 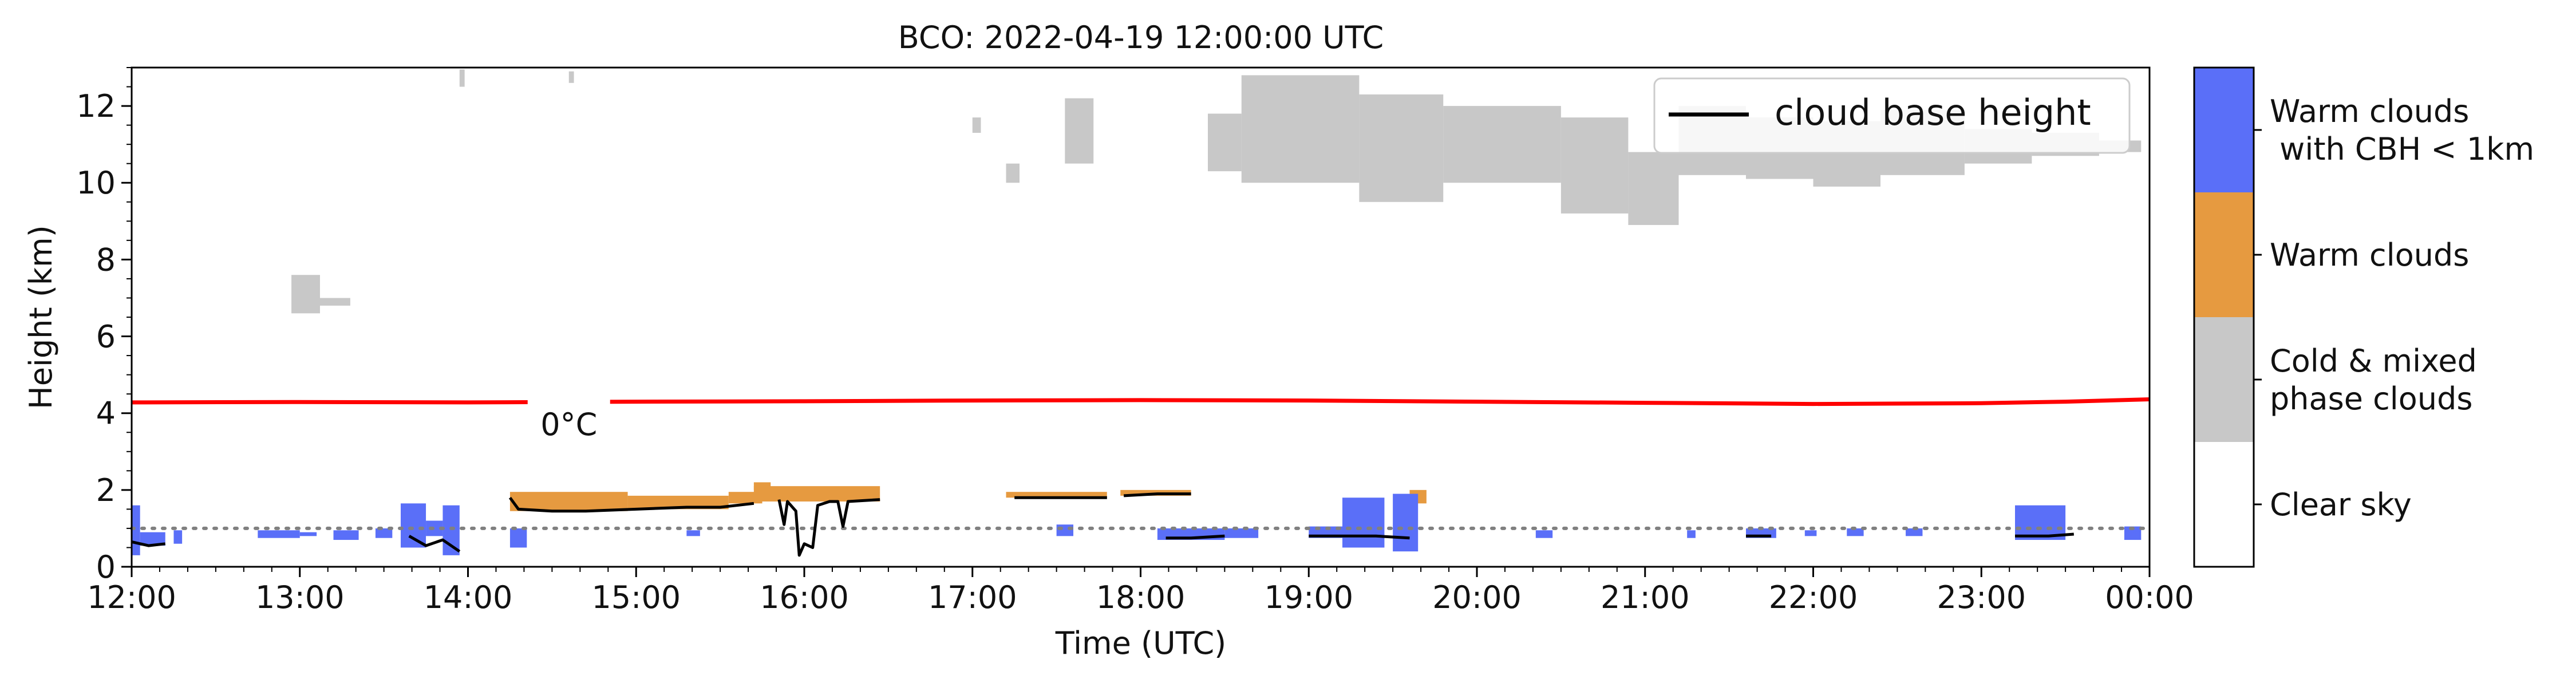 What do you see at coordinates (804, 597) in the screenshot?
I see `x-tick-label: 16:00` at bounding box center [804, 597].